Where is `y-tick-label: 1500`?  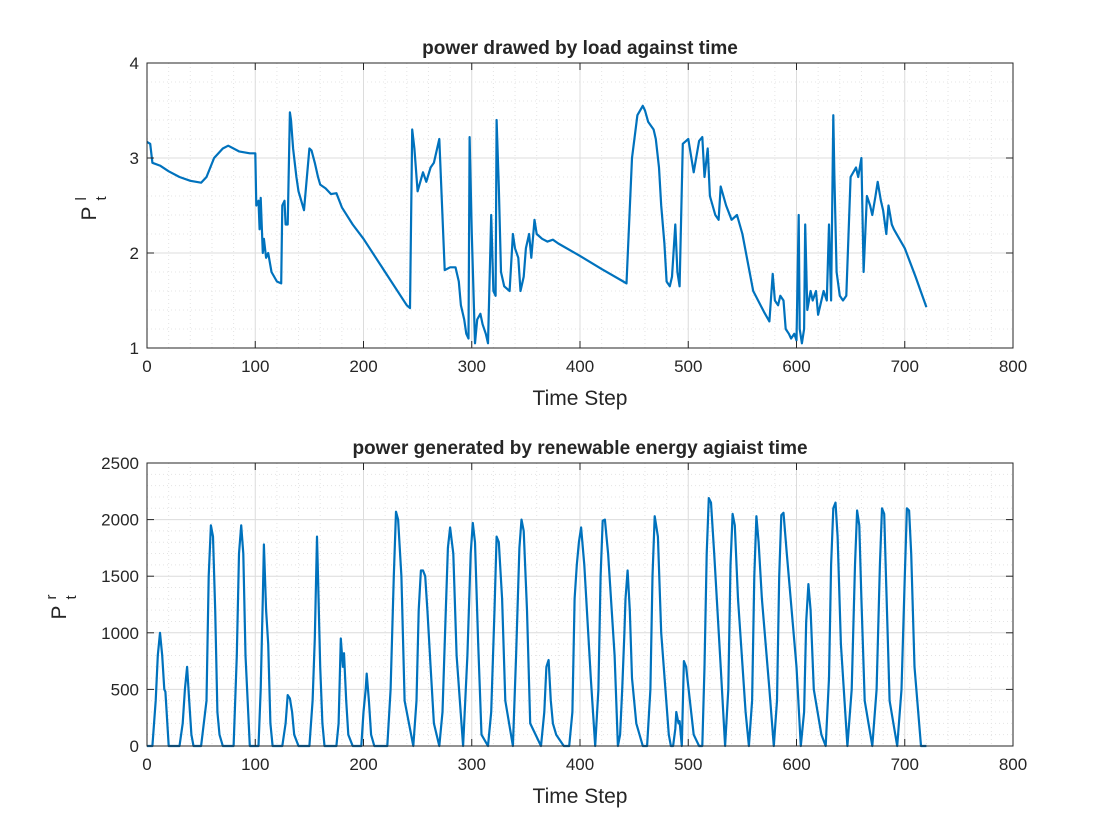
y-tick-label: 1500 is located at coordinates (120, 576).